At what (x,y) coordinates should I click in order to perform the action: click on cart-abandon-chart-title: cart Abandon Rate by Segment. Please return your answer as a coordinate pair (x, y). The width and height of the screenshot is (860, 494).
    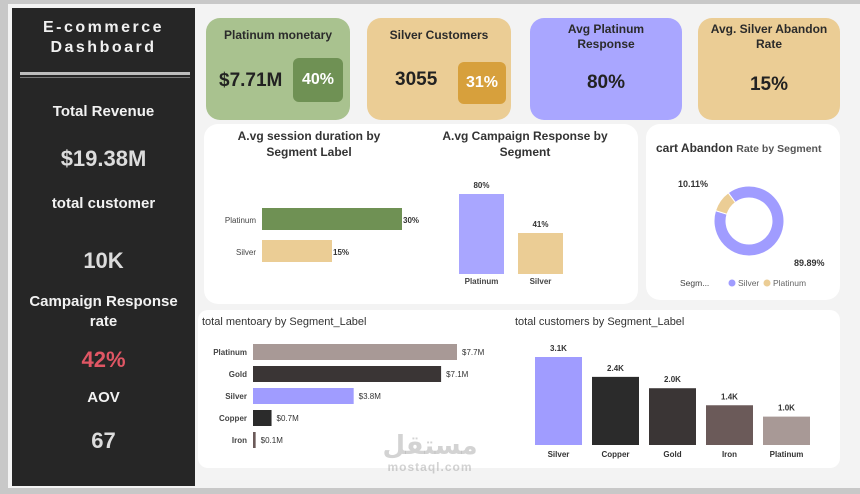
    Looking at the image, I should click on (738, 148).